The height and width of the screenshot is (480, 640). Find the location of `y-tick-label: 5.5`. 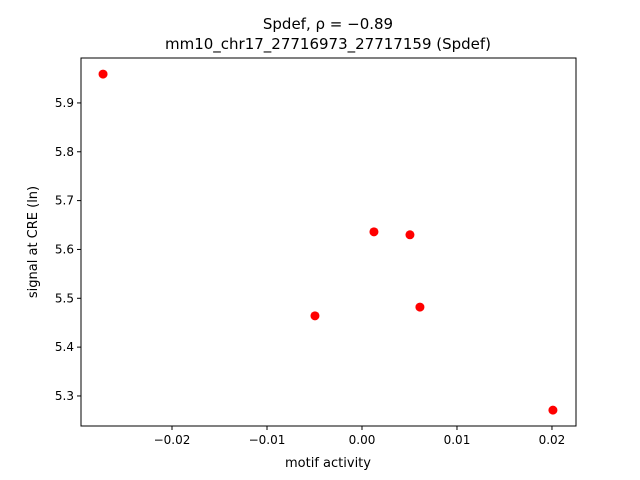

y-tick-label: 5.5 is located at coordinates (64, 298).